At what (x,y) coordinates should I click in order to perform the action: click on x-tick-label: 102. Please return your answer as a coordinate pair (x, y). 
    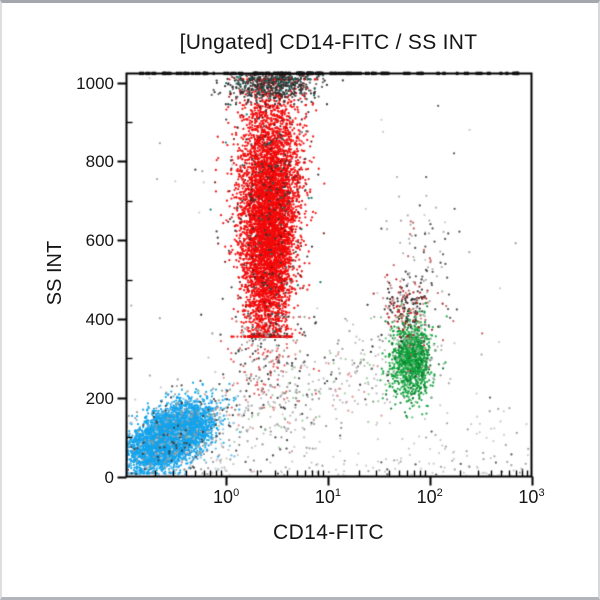
    Looking at the image, I should click on (429, 496).